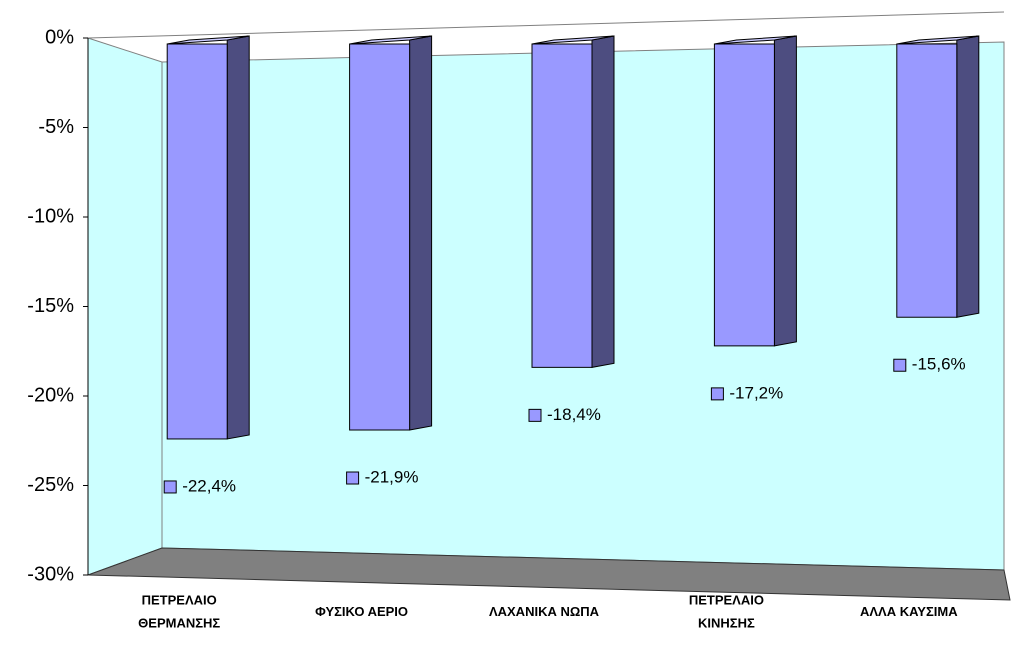 This screenshot has width=1016, height=656. What do you see at coordinates (546, 25) in the screenshot?
I see `top-edge` at bounding box center [546, 25].